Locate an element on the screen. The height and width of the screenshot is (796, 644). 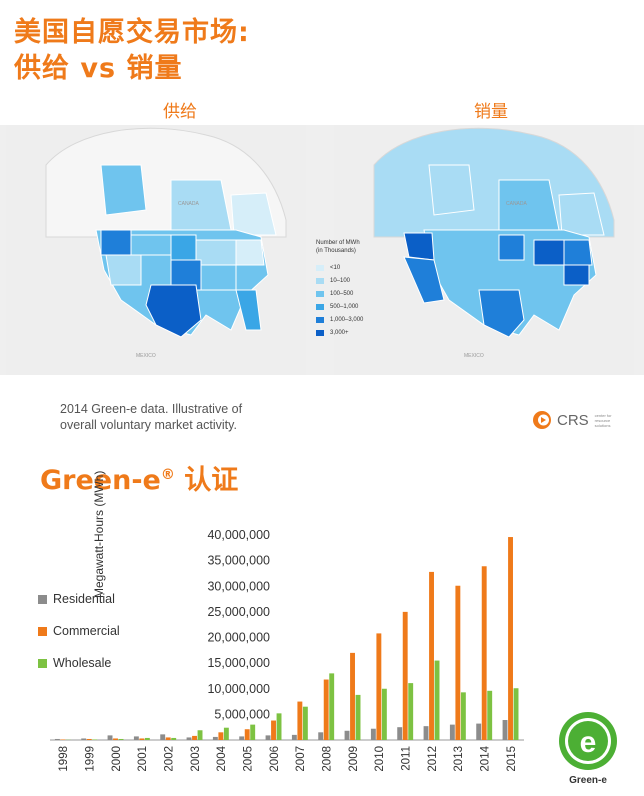
y-tick-label: 30,000,000 is located at coordinates (238, 586).